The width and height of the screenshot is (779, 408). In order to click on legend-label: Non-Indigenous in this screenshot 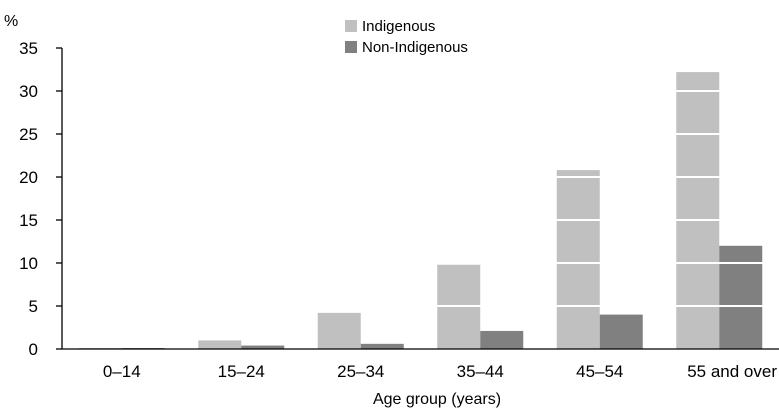, I will do `click(415, 47)`.